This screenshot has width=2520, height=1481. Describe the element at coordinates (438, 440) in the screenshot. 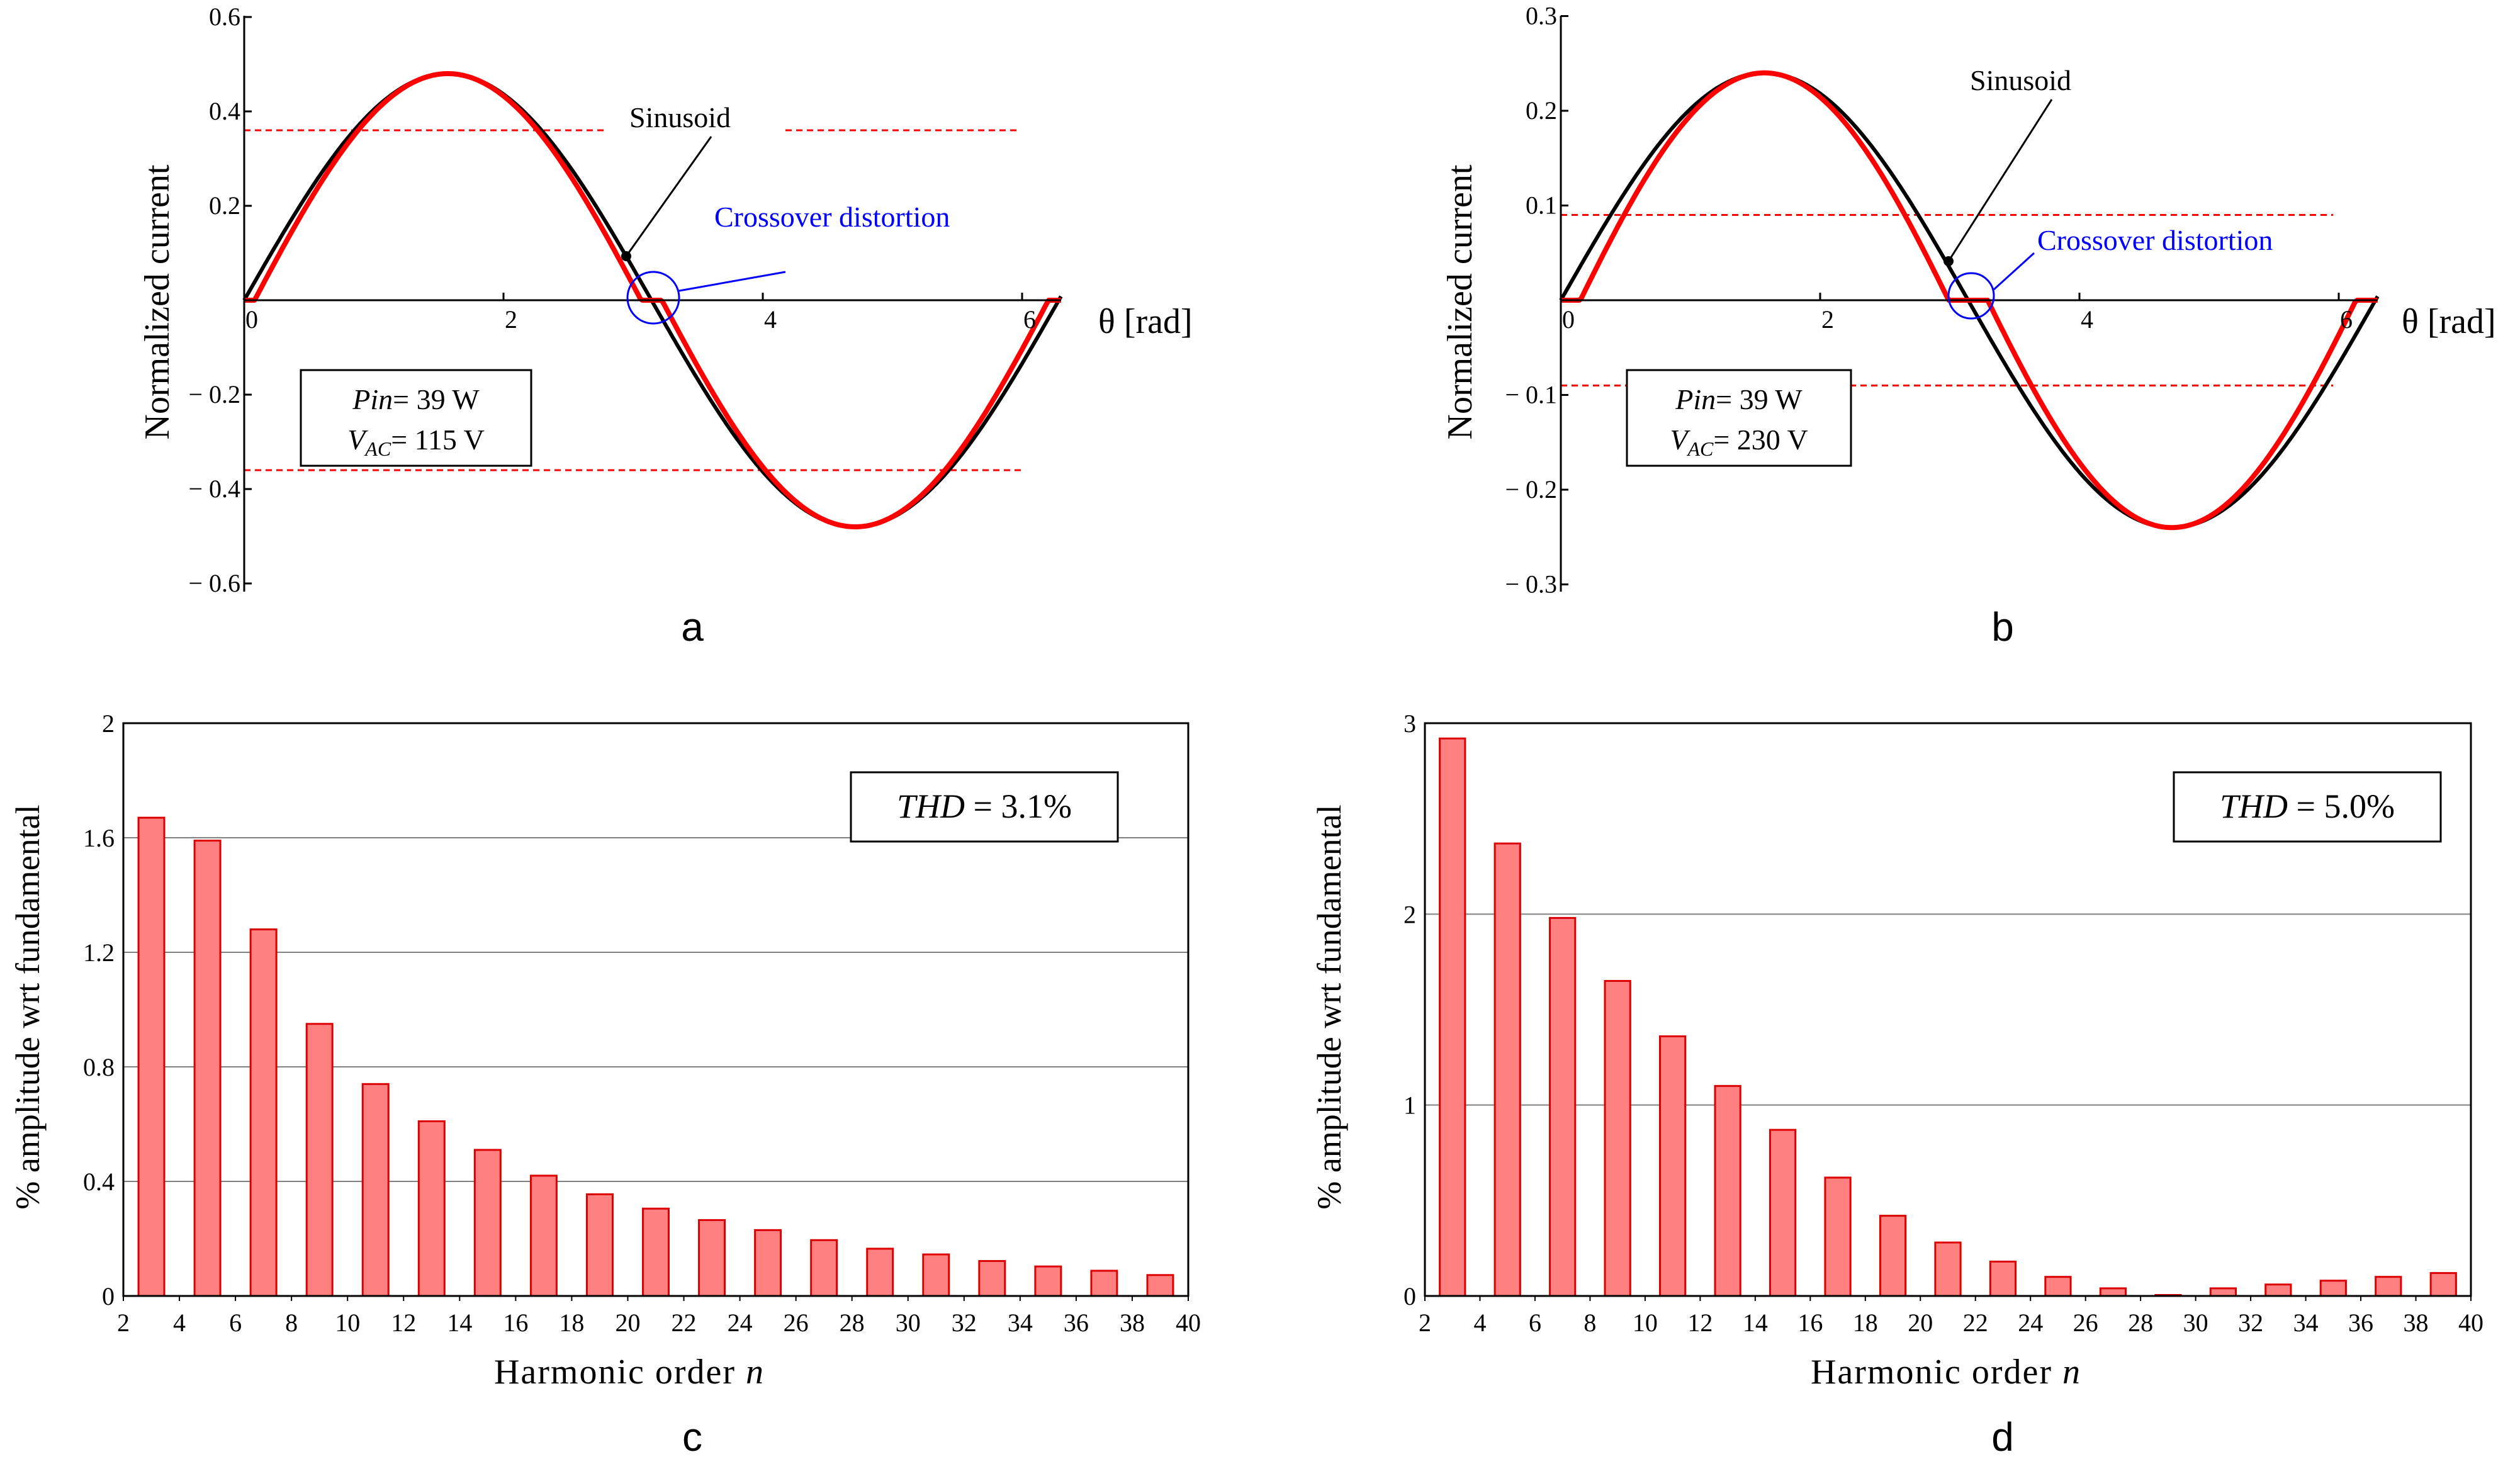

I see `ac-voltage-value: = 115 V` at that location.